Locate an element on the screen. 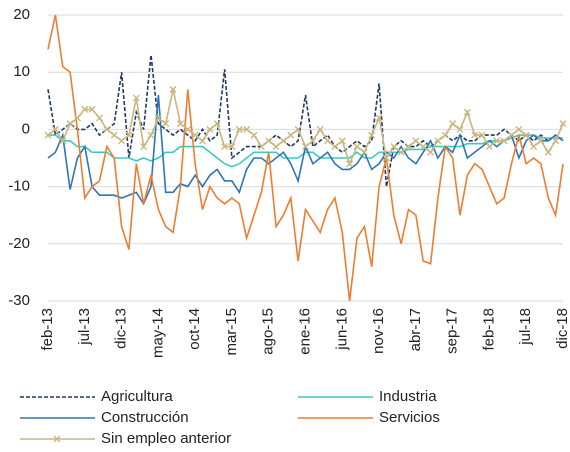  legend-label: Construcción is located at coordinates (145, 417).